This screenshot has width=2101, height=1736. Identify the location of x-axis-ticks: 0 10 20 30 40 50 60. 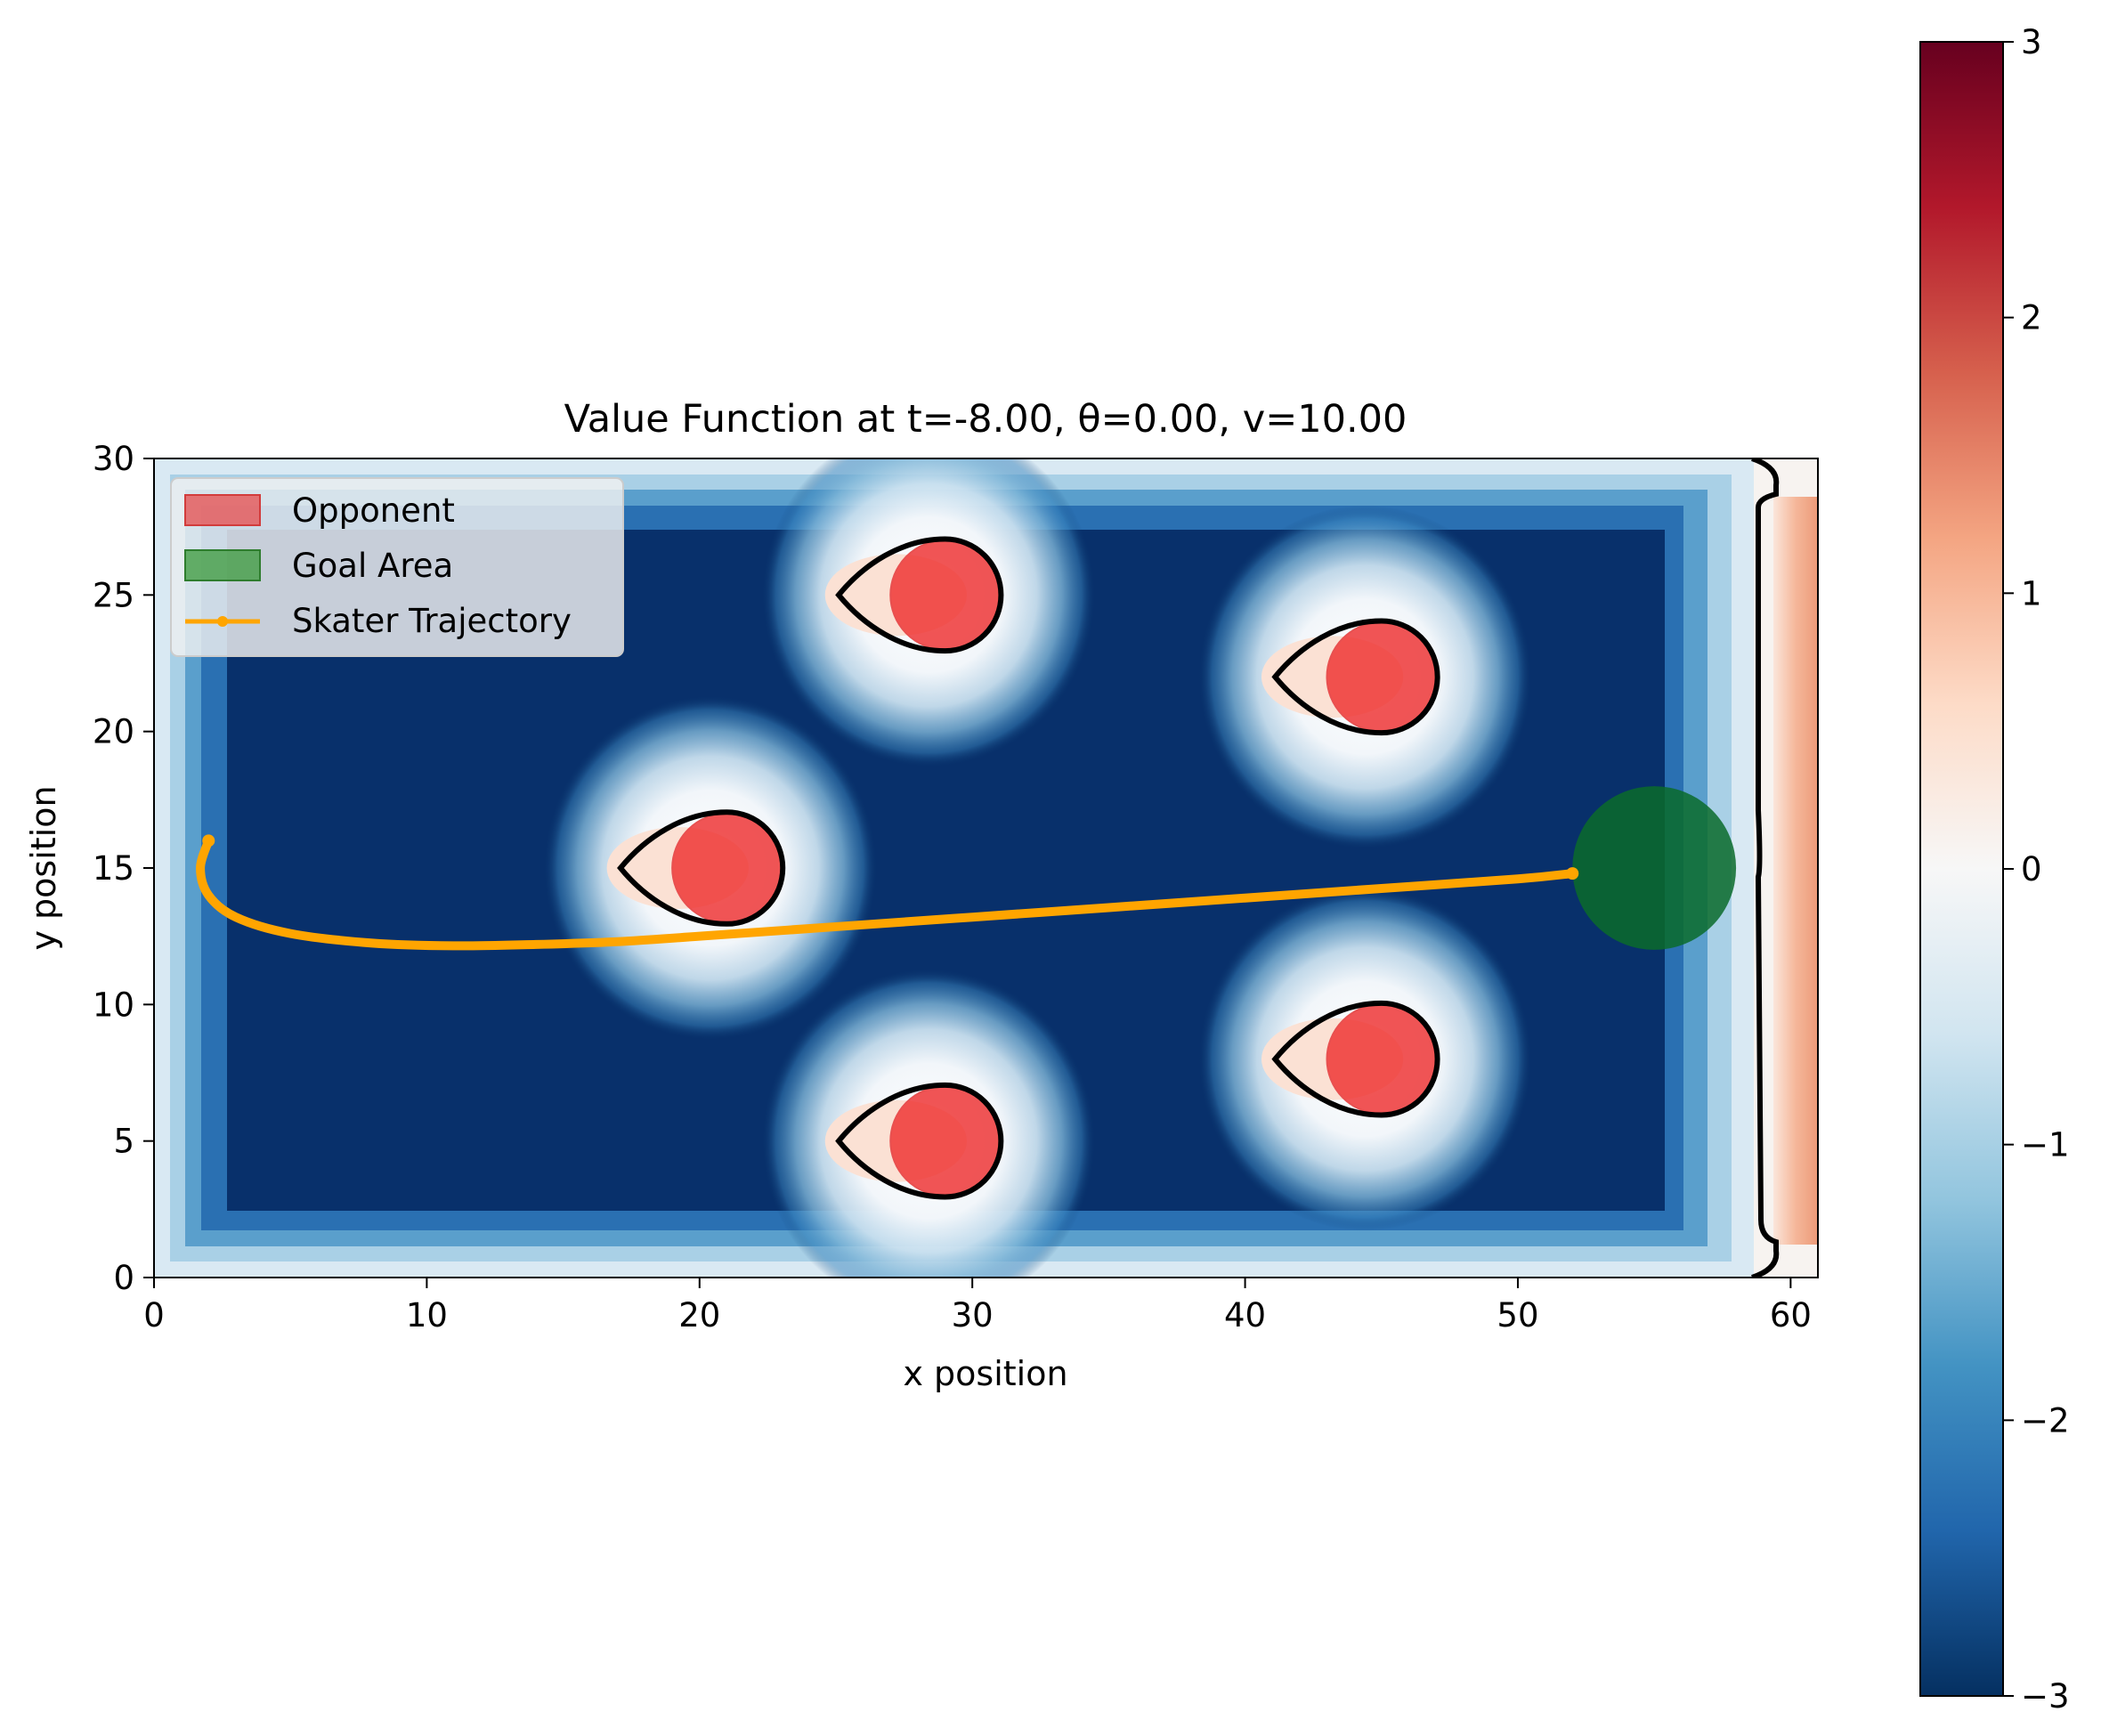
(977, 1306).